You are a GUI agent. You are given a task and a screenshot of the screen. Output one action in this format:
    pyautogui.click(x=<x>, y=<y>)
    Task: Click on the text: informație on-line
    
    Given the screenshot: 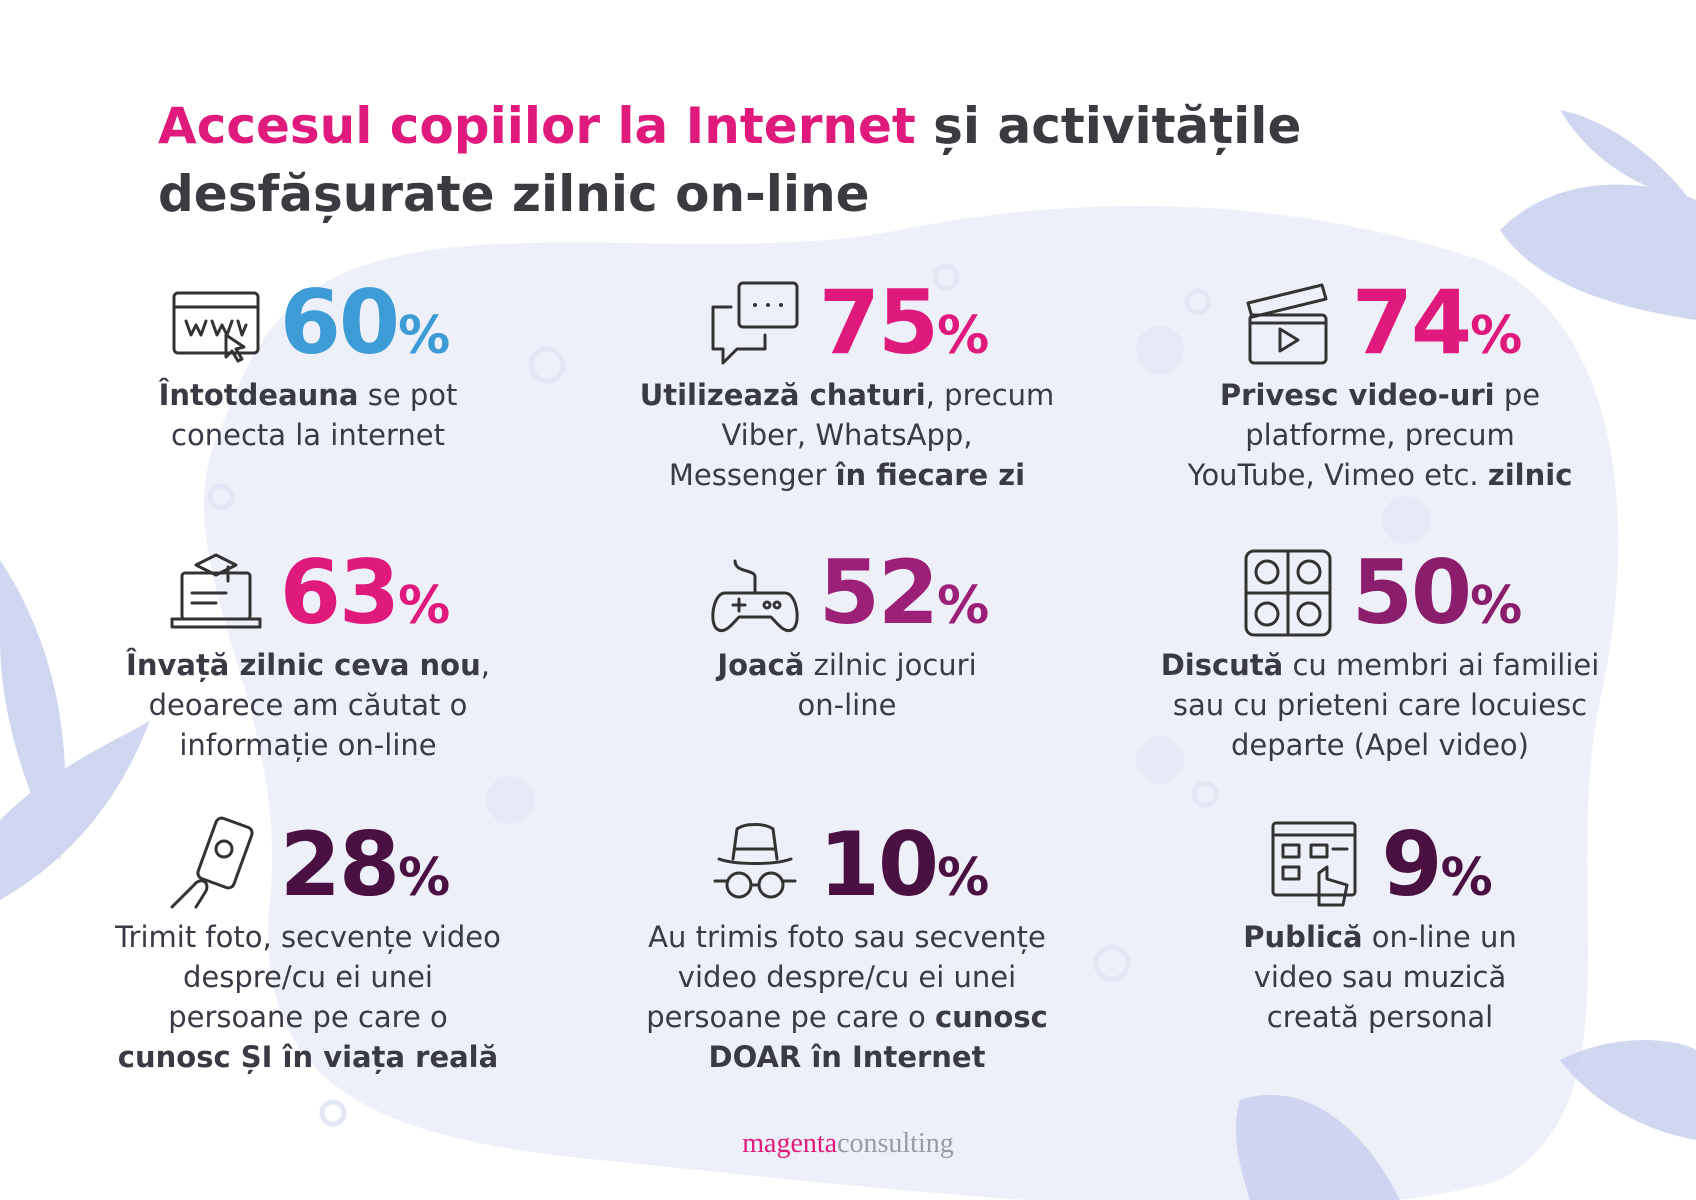 What is the action you would take?
    pyautogui.click(x=308, y=745)
    